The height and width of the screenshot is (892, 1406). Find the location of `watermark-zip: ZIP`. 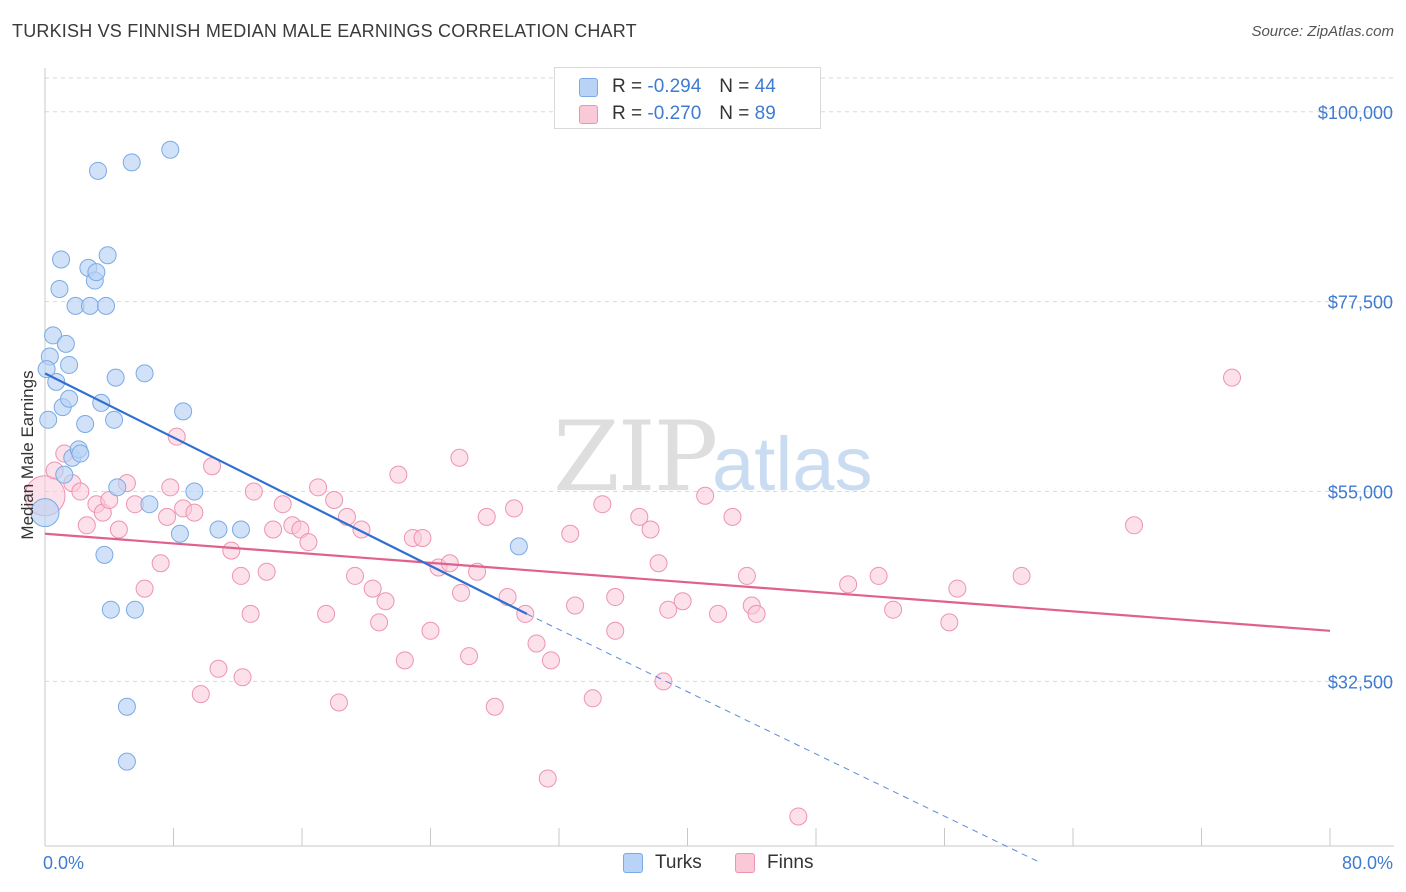

watermark-zip: ZIP is located at coordinates (634, 457).